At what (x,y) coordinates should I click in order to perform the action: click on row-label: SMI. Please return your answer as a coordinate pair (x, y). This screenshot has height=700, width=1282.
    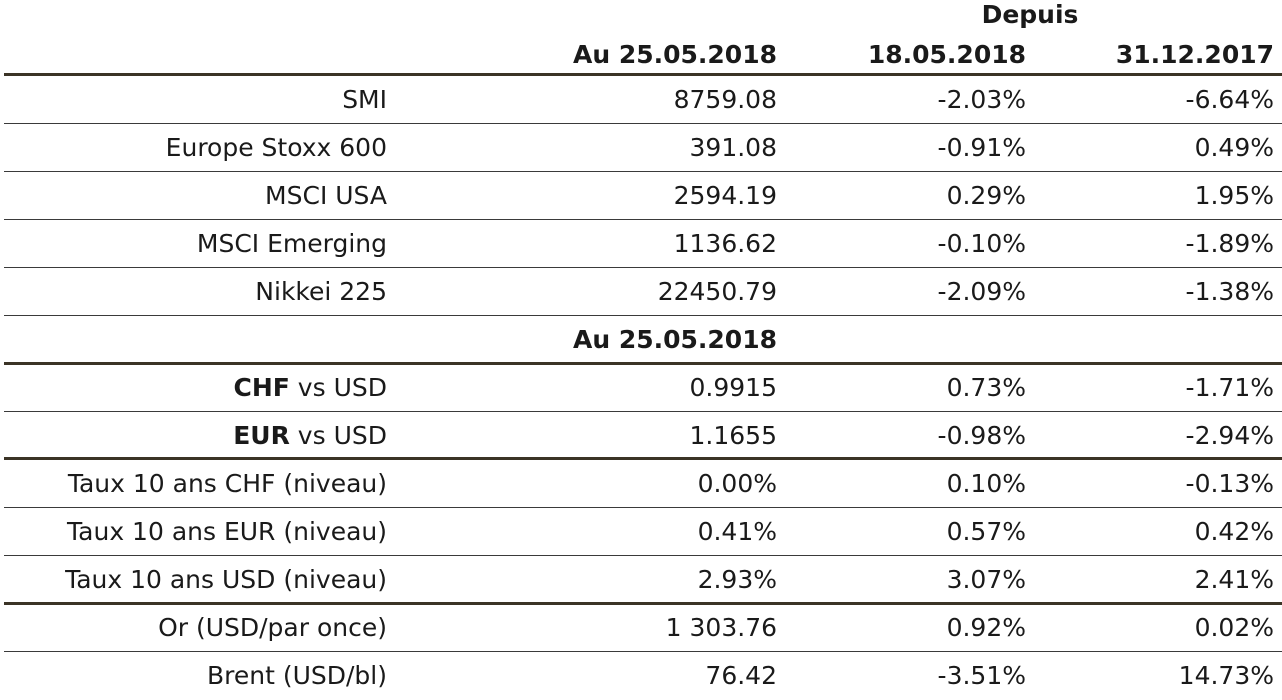
    Looking at the image, I should click on (364, 99).